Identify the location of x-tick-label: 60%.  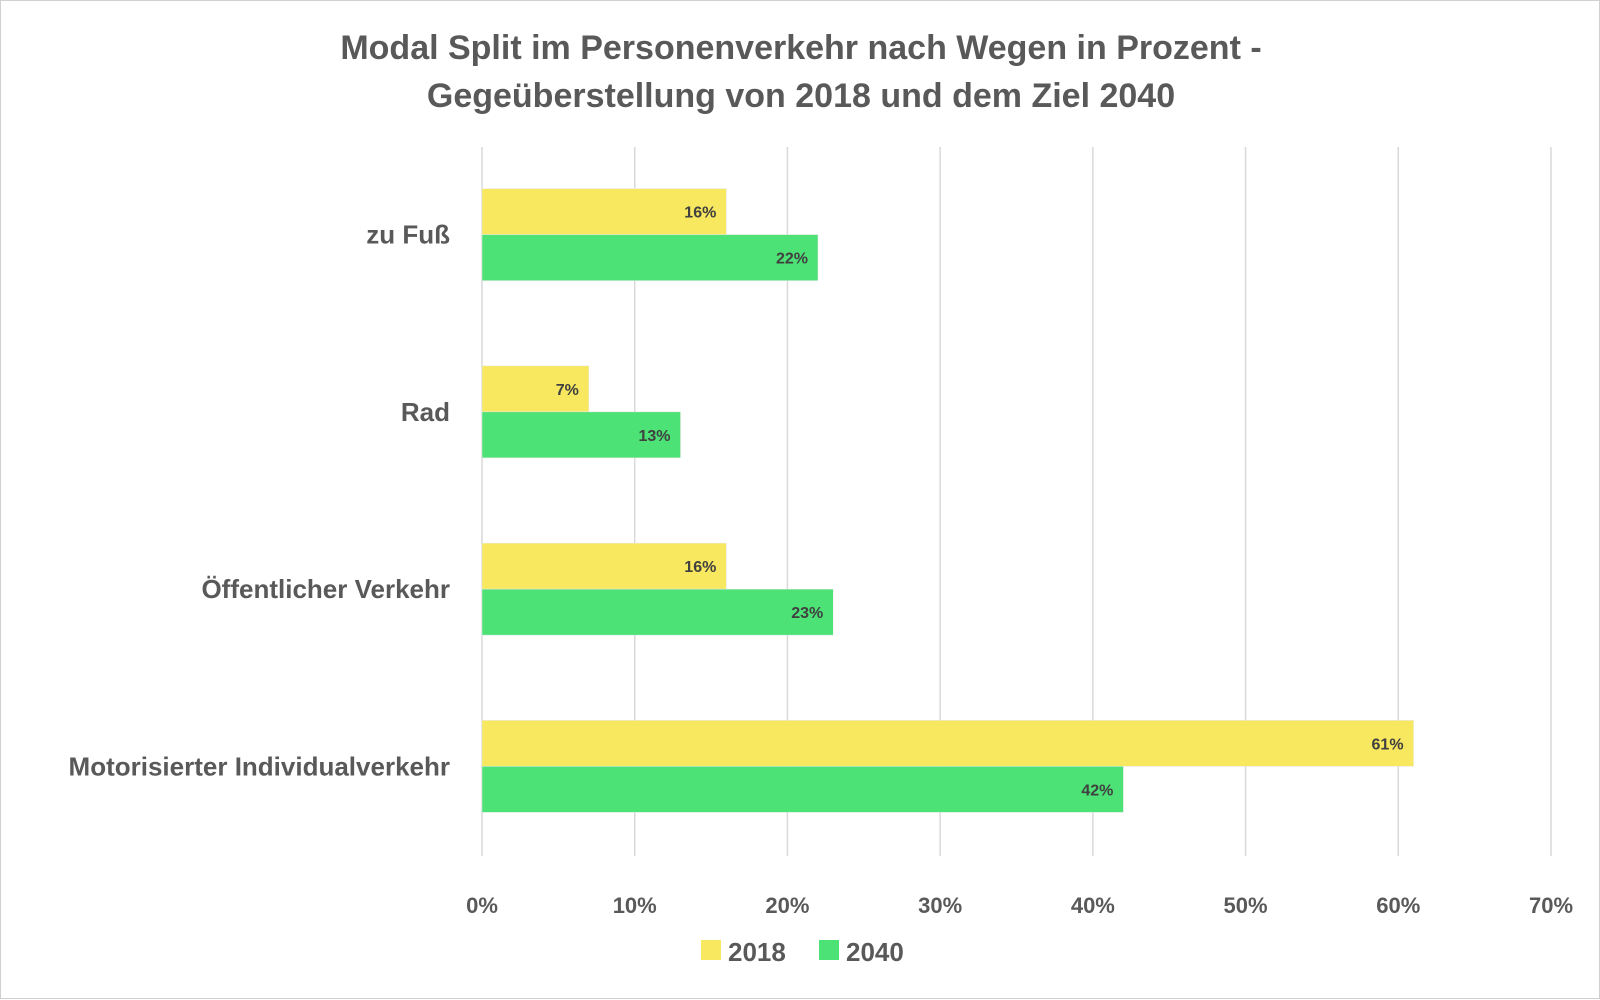
(1398, 905).